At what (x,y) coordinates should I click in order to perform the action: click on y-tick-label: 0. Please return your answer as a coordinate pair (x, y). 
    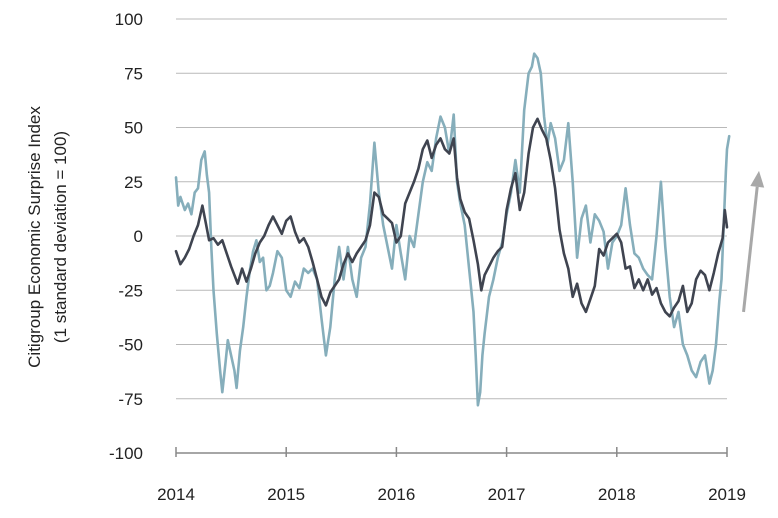
    Looking at the image, I should click on (138, 236).